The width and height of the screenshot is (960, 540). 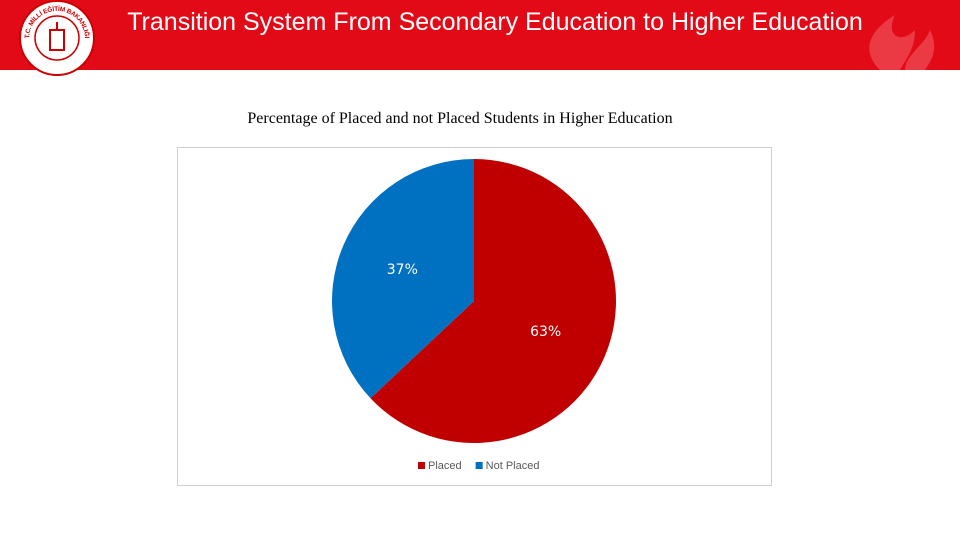 What do you see at coordinates (902, 42) in the screenshot?
I see `flame-logo` at bounding box center [902, 42].